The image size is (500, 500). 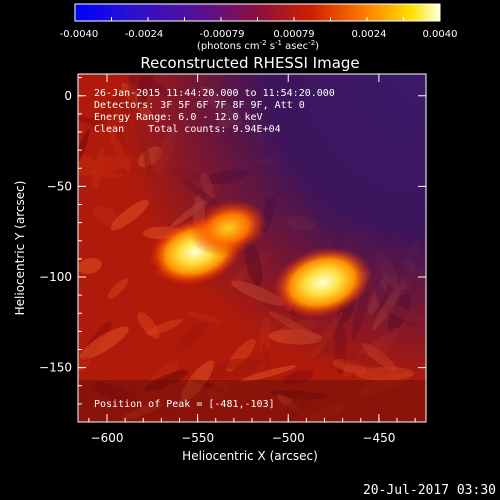 I want to click on colorbar-tick-label: 0.0040, so click(x=440, y=34).